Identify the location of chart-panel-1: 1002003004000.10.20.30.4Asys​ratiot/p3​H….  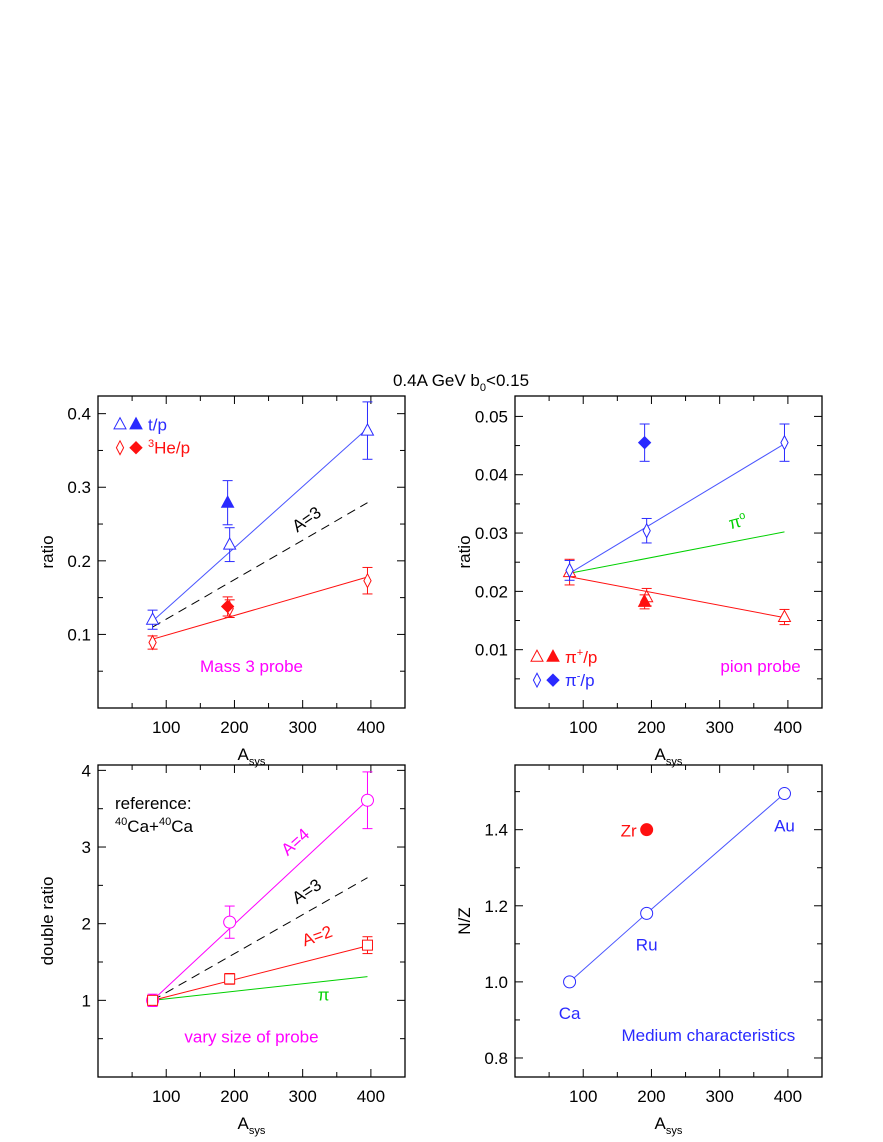
(222, 581).